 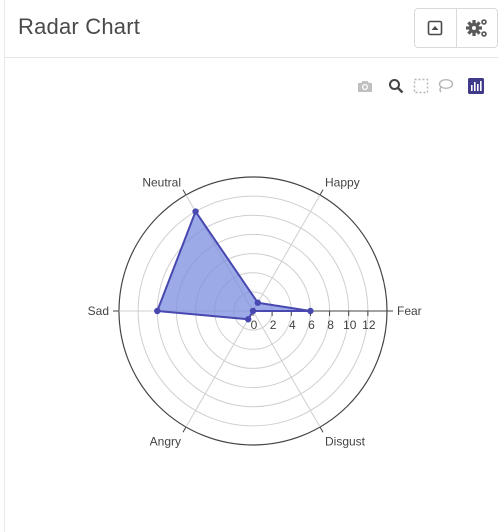 I want to click on plotly-logo-button, so click(x=476, y=86).